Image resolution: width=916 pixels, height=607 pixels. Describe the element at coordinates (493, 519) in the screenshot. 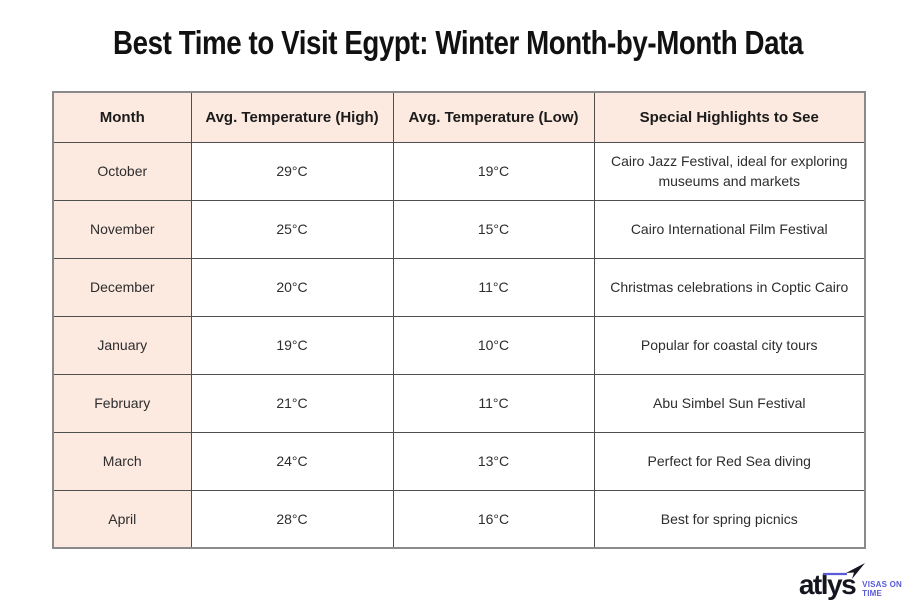

I see `cell-avg-low: 16°C` at that location.